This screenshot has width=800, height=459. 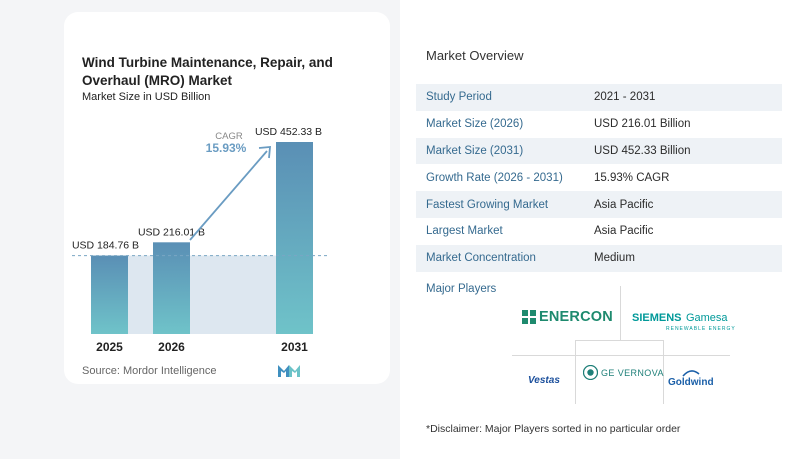 I want to click on siemens-gamesa-logo: SIEMENS Gamesa RENEWABLE ENERGY, so click(x=684, y=320).